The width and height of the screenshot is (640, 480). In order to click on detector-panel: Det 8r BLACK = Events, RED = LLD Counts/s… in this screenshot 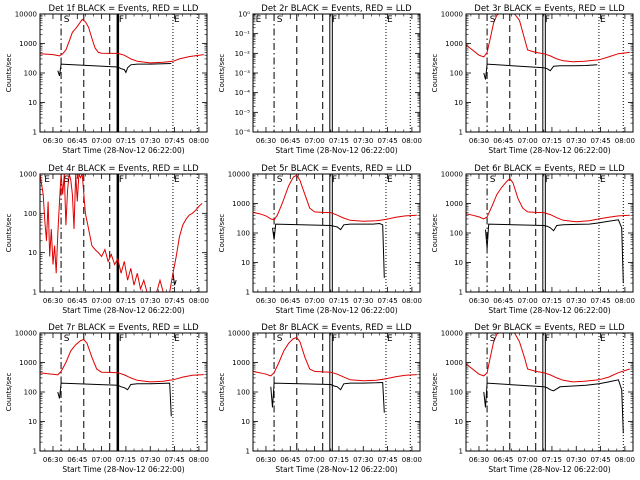, I will do `click(320, 398)`.